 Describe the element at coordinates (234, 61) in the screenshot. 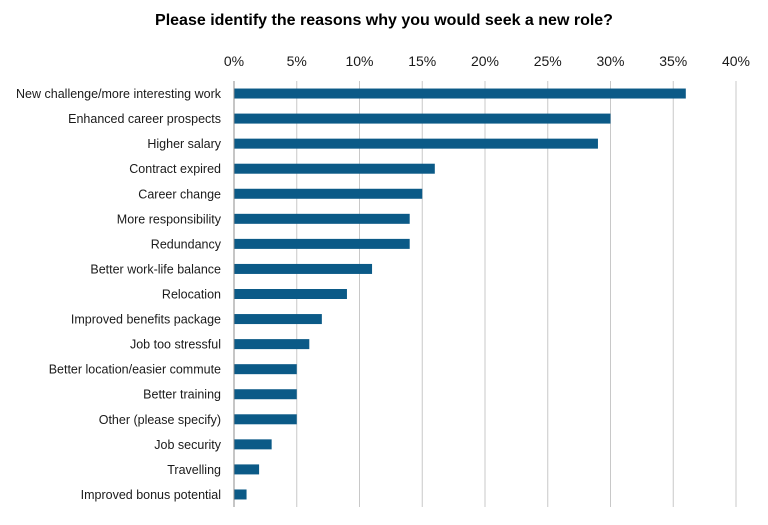

I see `x-tick-label: 0%` at that location.